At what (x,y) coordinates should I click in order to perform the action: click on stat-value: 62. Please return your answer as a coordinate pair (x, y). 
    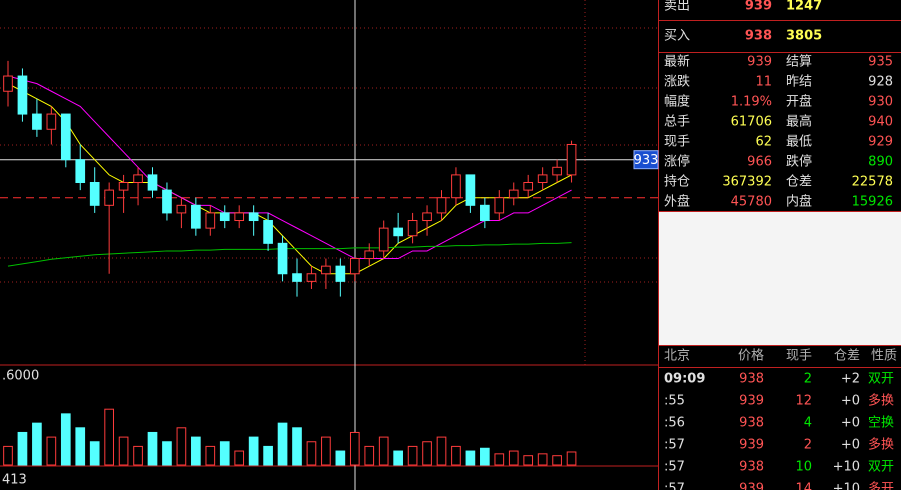
    Looking at the image, I should click on (763, 142).